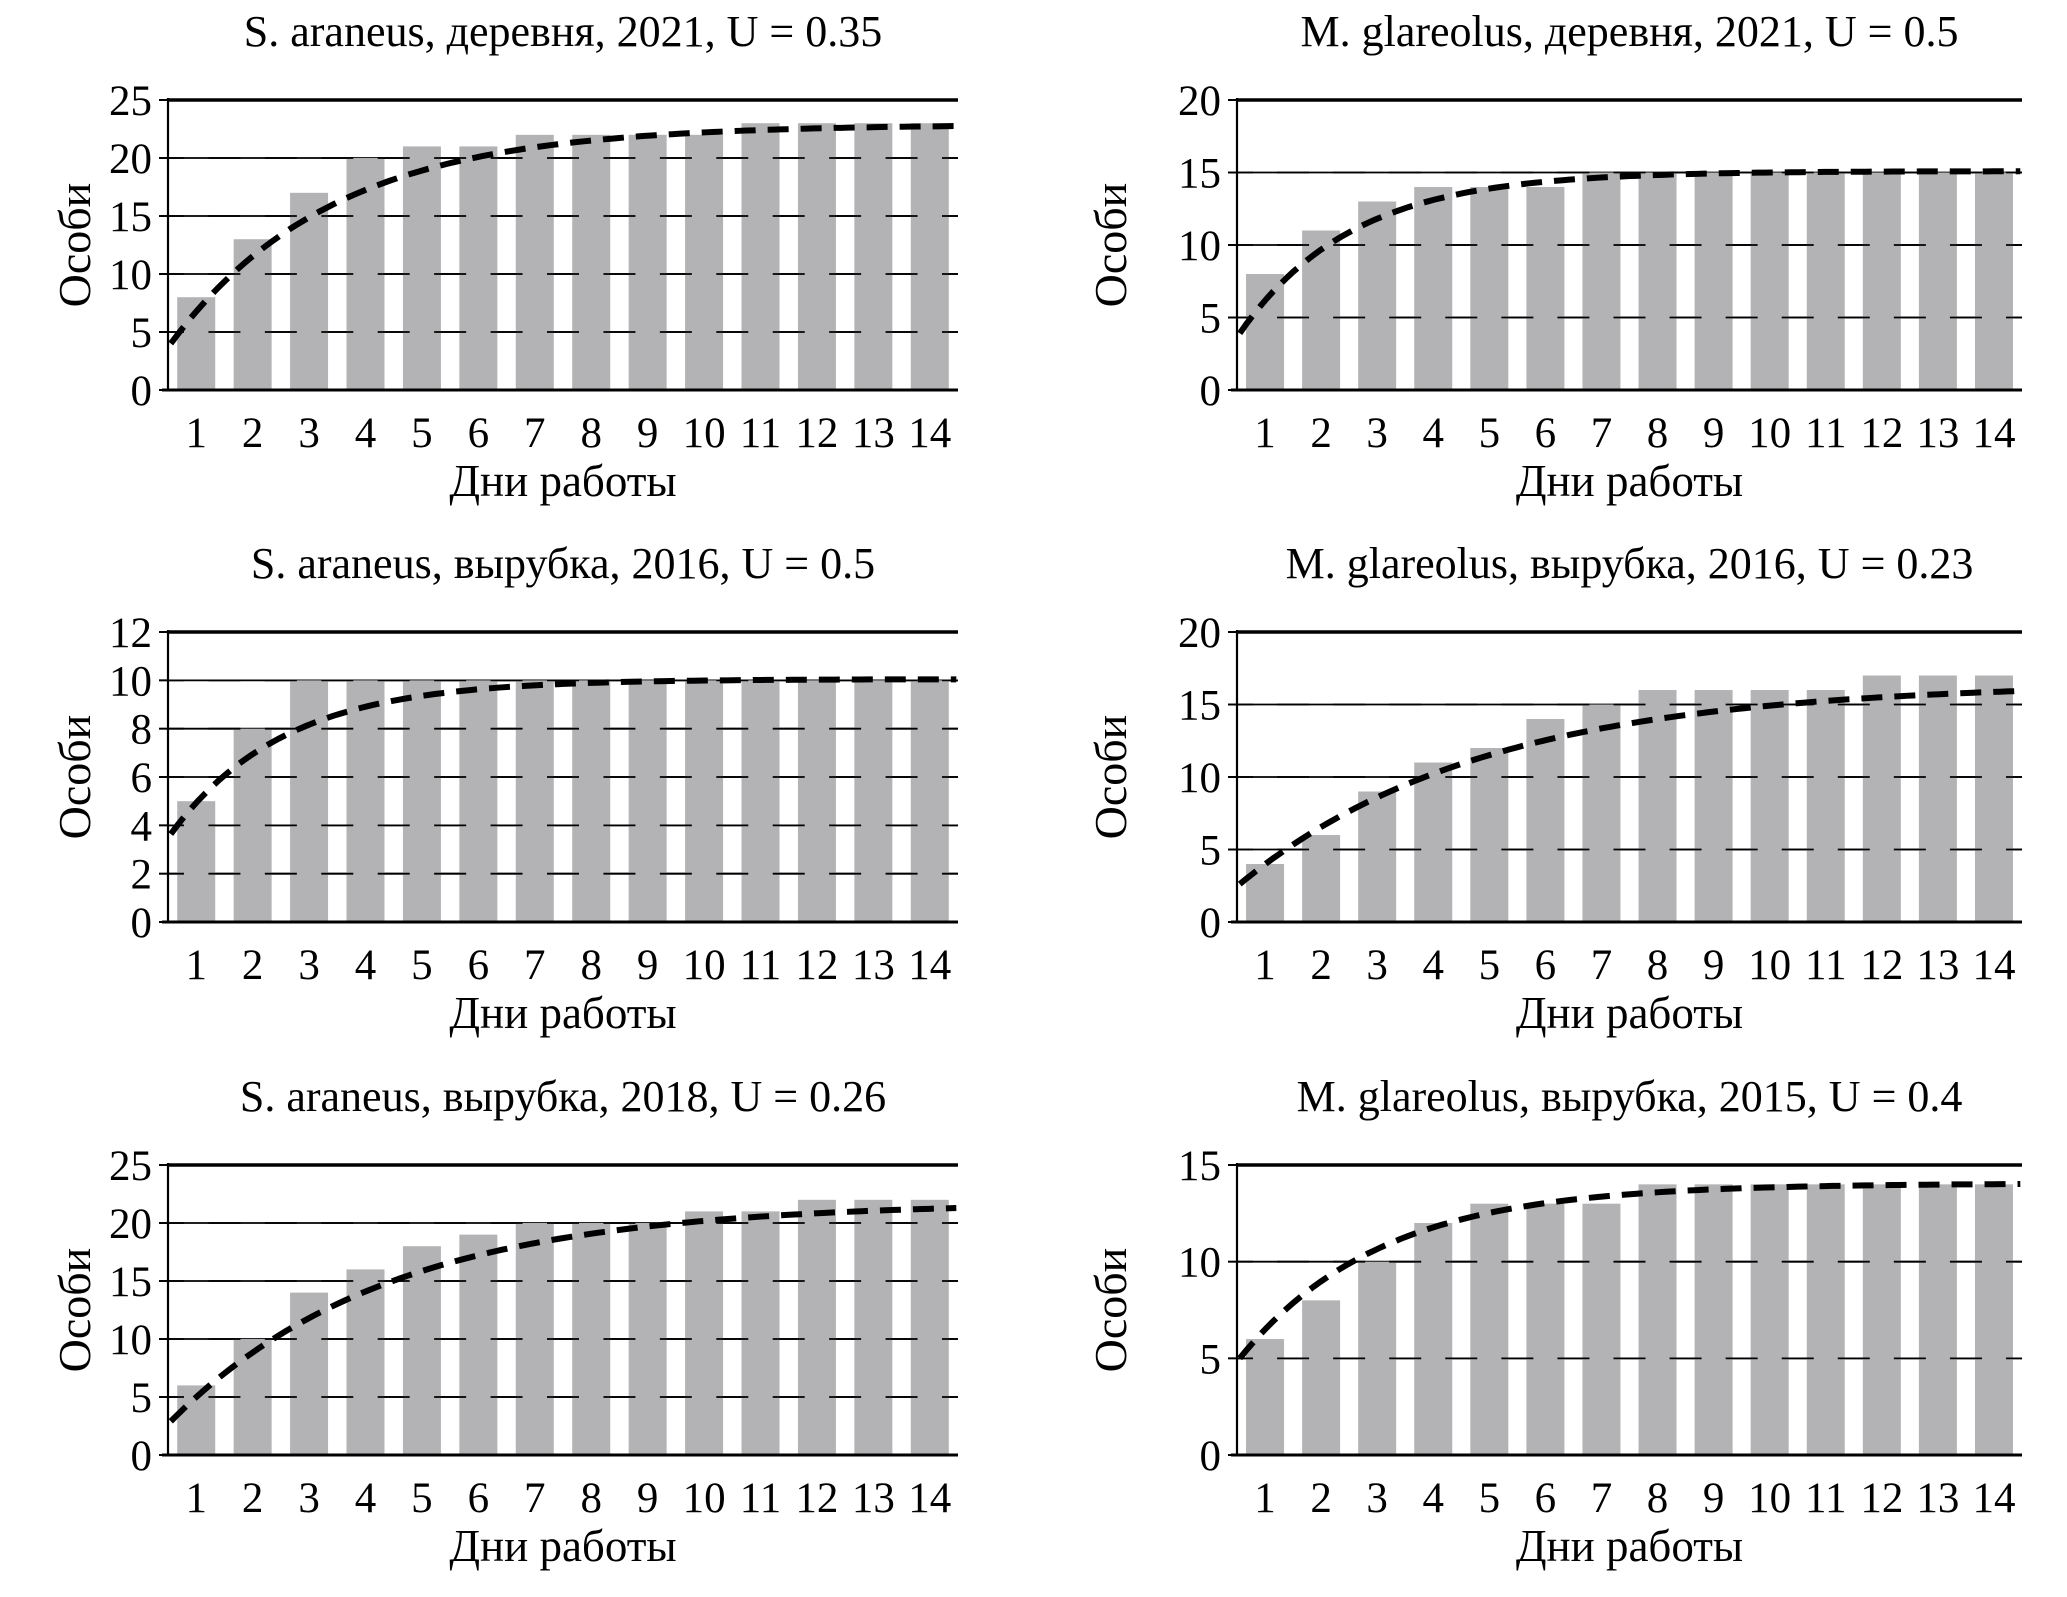 Image resolution: width=2067 pixels, height=1597 pixels. What do you see at coordinates (1210, 319) in the screenshot?
I see `y-tick-label: 5` at bounding box center [1210, 319].